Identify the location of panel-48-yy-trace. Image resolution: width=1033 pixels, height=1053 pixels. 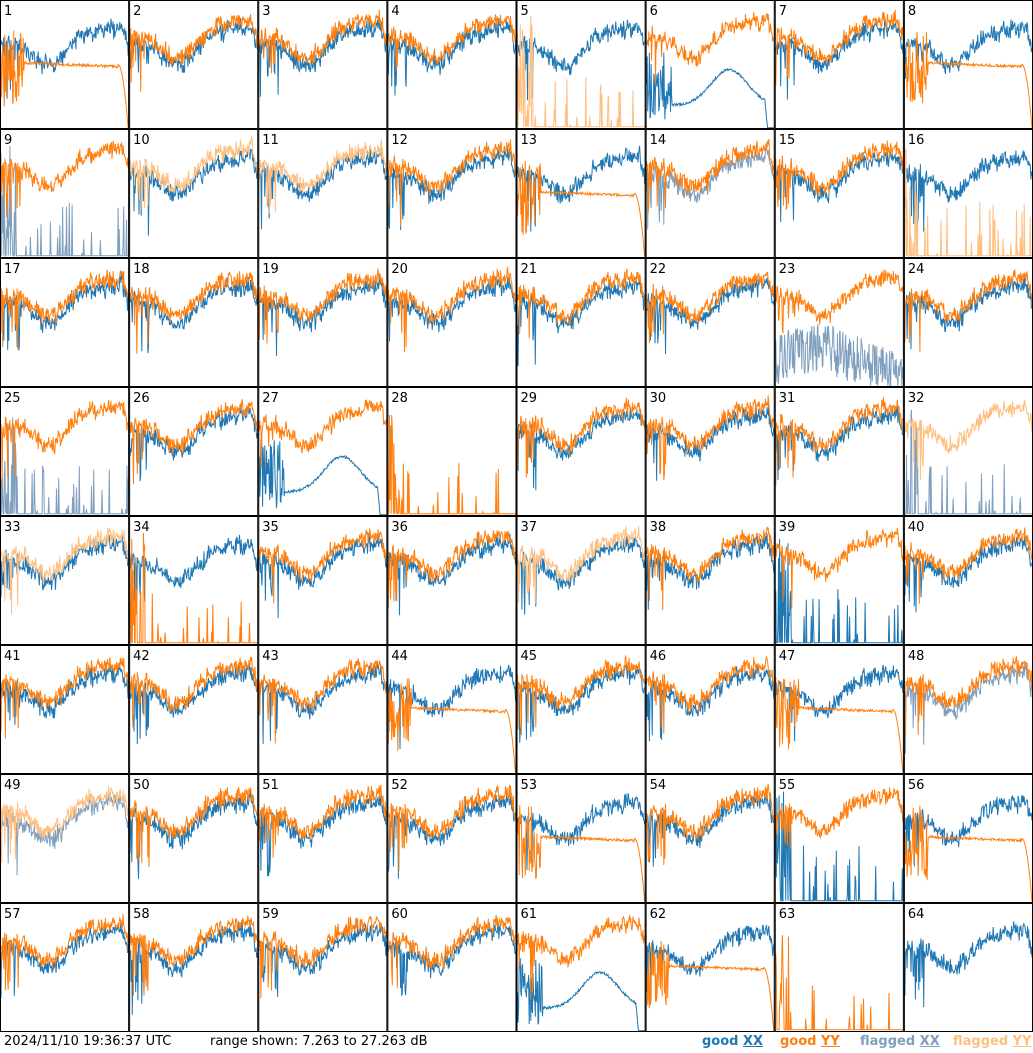
(968, 697).